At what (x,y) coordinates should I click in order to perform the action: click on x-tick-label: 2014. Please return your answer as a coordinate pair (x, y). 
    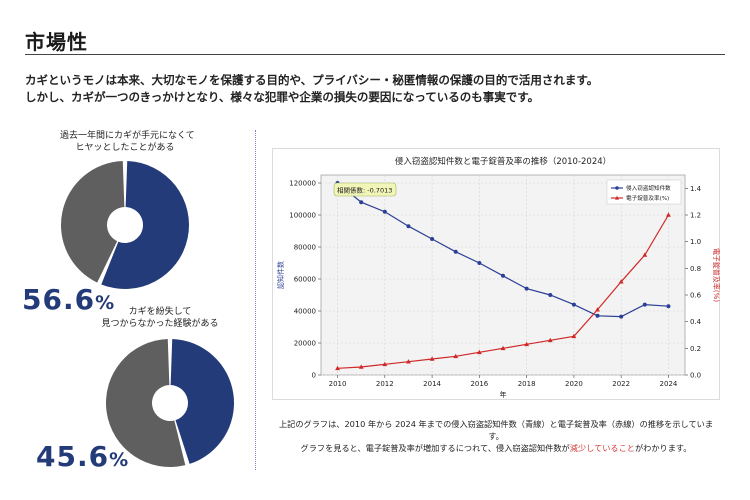
    Looking at the image, I should click on (432, 384).